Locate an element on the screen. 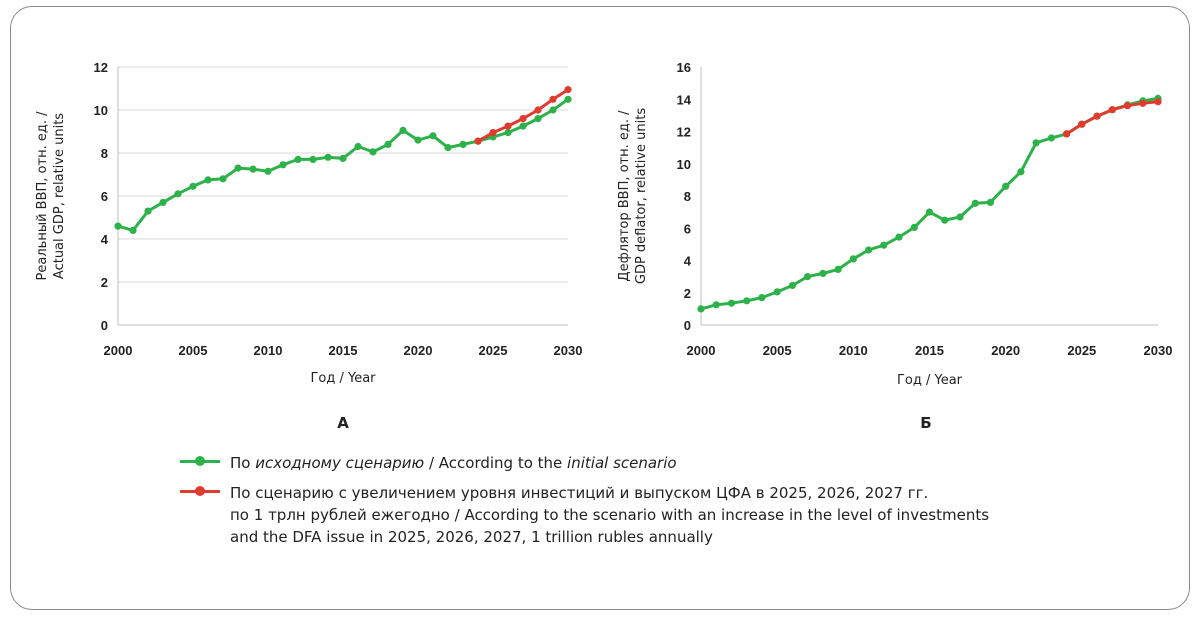 This screenshot has width=1200, height=618. chart-2-xtick-label: 2030 is located at coordinates (1158, 350).